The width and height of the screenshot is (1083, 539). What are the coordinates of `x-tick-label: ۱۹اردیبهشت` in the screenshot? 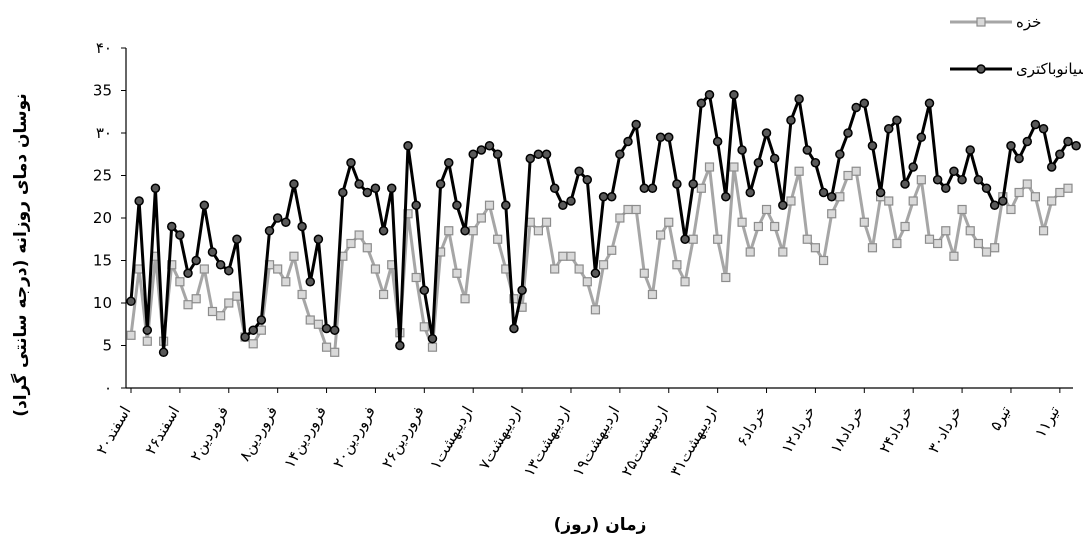 It's located at (596, 441).